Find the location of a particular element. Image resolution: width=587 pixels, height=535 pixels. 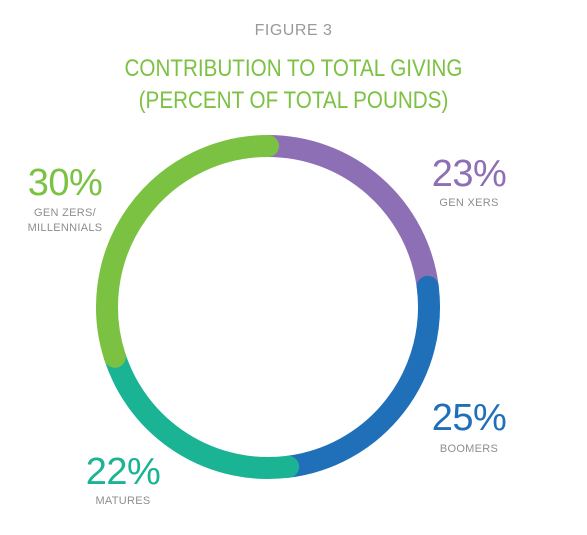

donut-slice-gen-zers-millennials is located at coordinates (187, 251).